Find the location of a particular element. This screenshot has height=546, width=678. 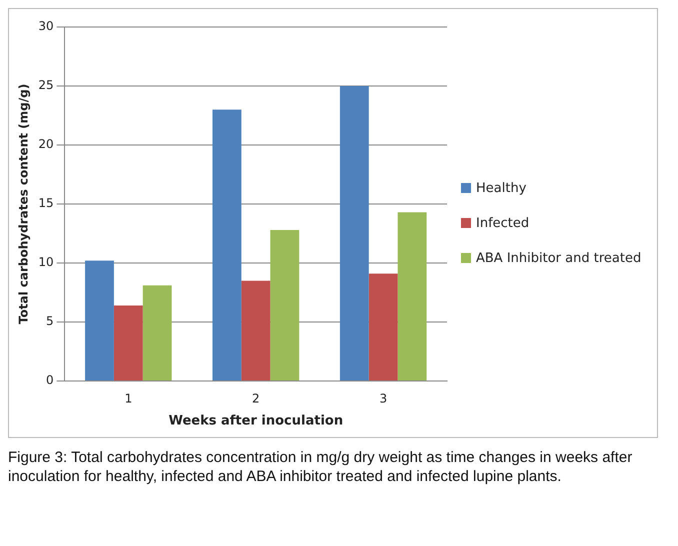

y-tick-label: 20 is located at coordinates (46, 144).